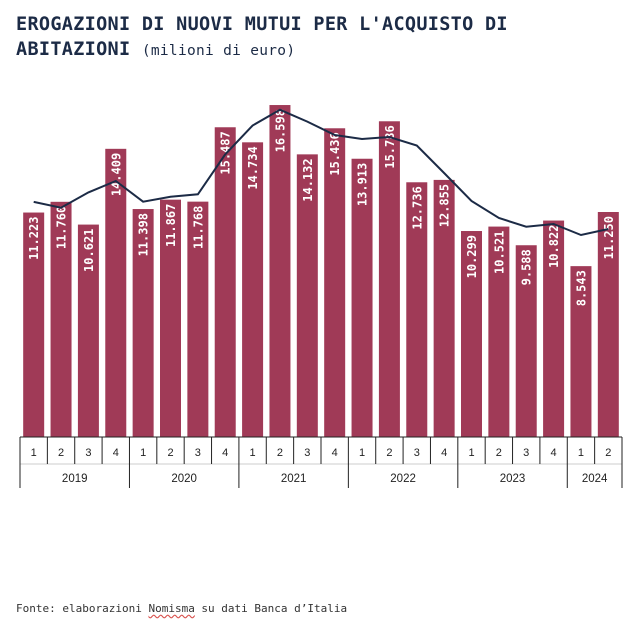 The image size is (638, 630). What do you see at coordinates (609, 237) in the screenshot?
I see `bar-value-label: 11.250` at bounding box center [609, 237].